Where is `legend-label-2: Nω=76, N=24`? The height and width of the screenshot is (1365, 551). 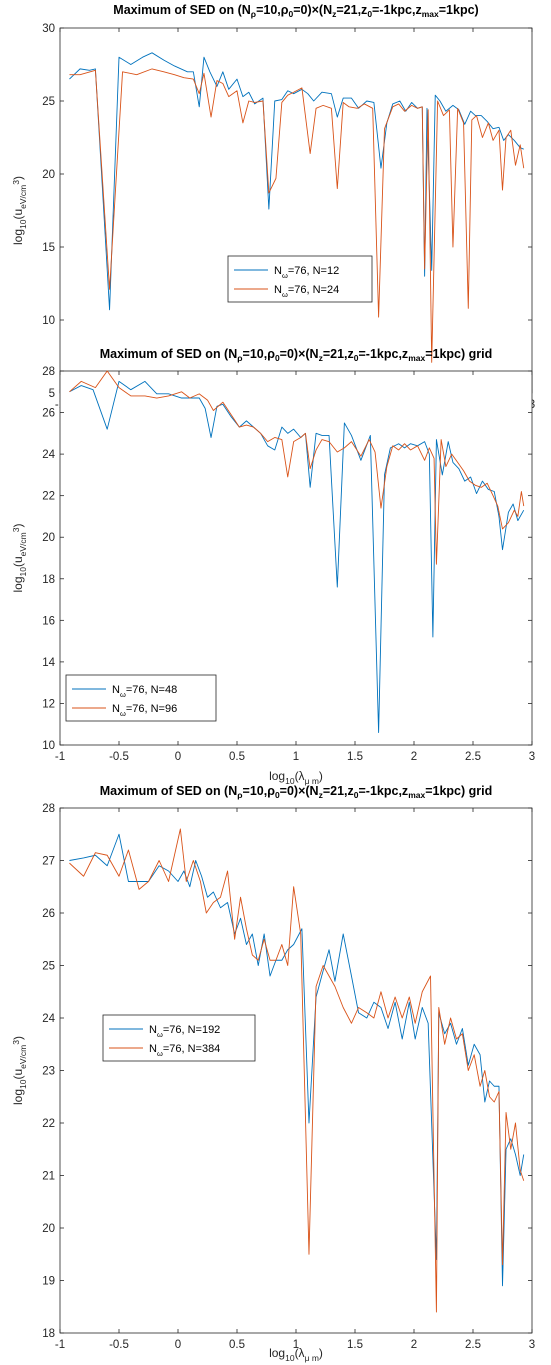 legend-label-2: Nω=76, N=24 is located at coordinates (306, 291).